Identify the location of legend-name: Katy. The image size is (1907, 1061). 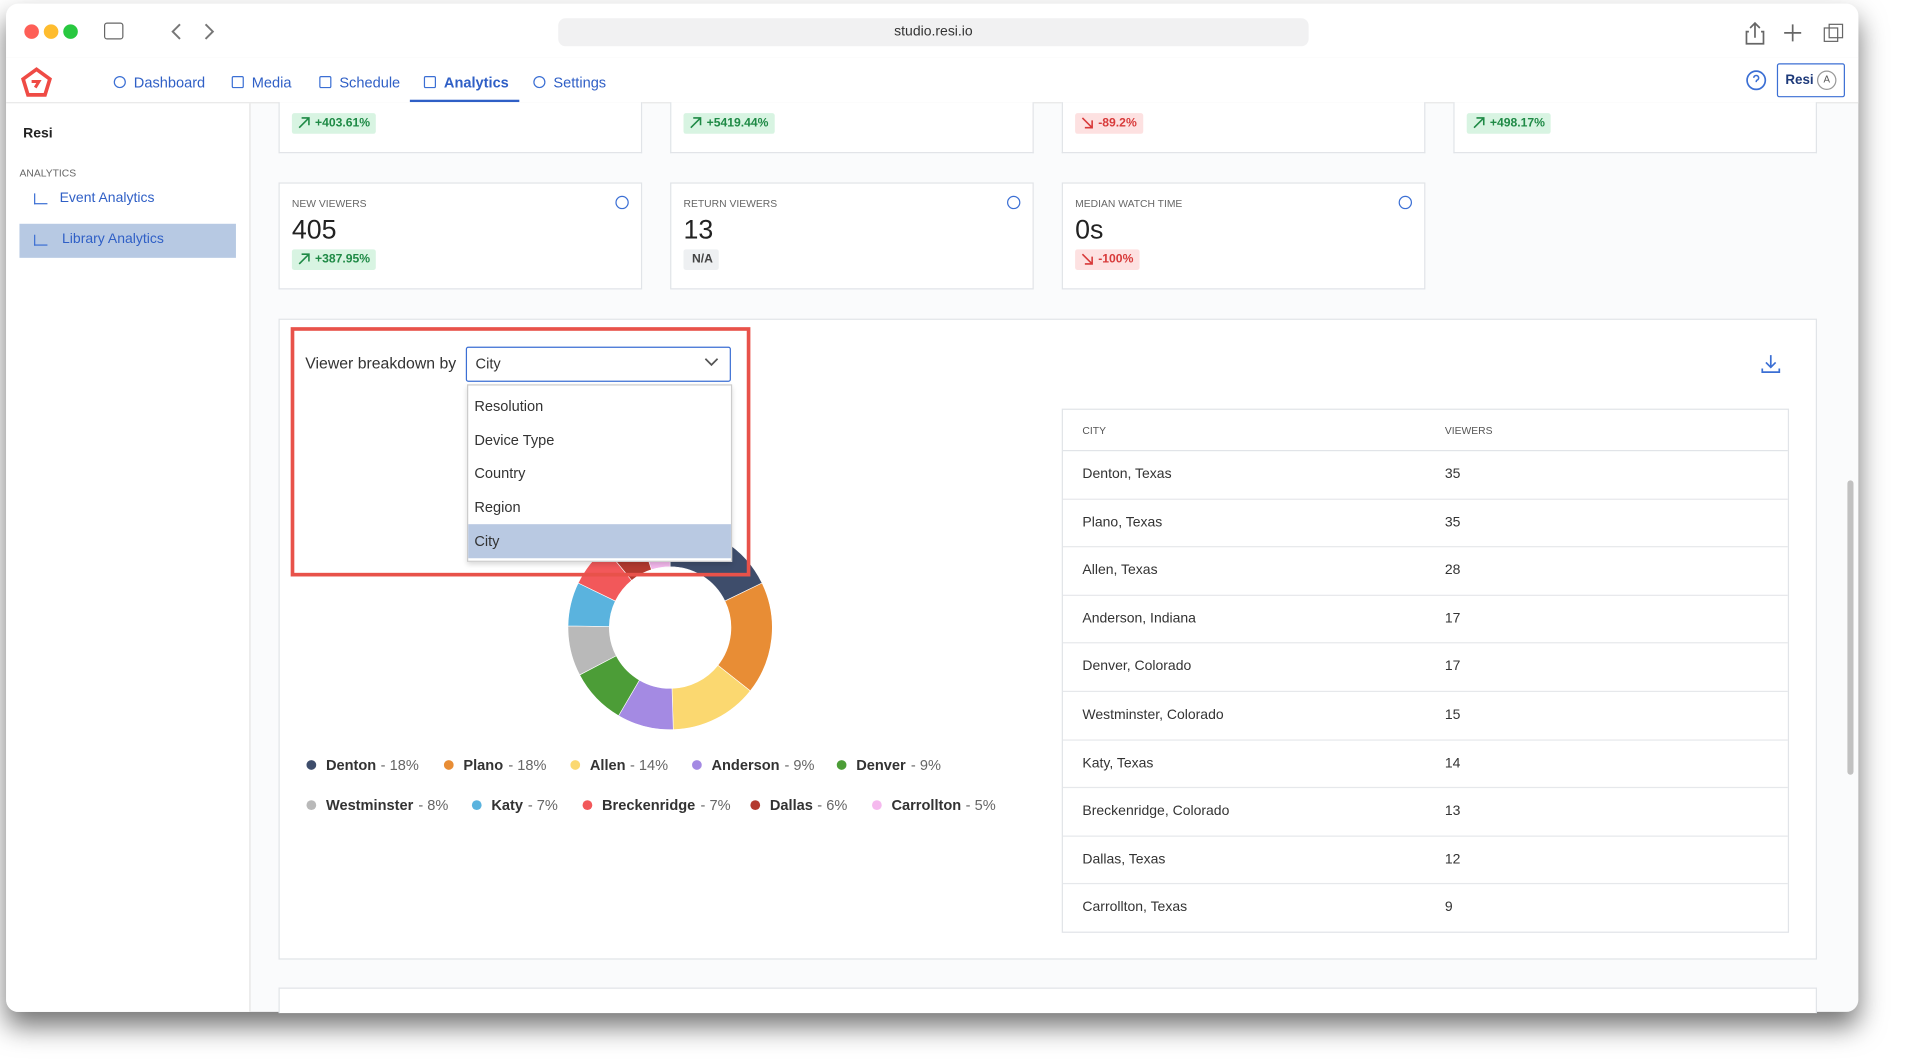
(507, 805).